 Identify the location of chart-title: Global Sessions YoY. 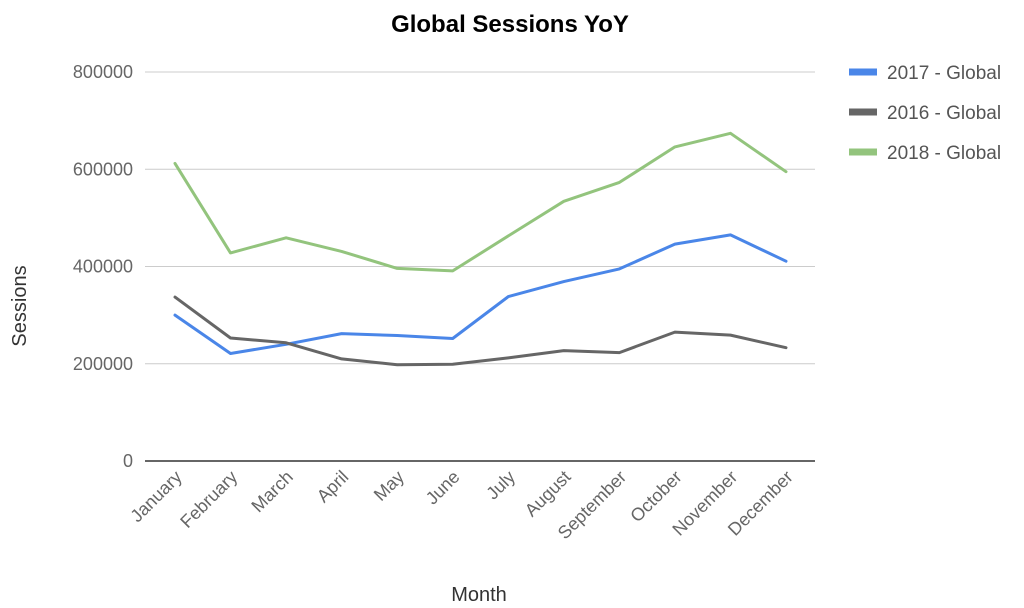
(510, 24).